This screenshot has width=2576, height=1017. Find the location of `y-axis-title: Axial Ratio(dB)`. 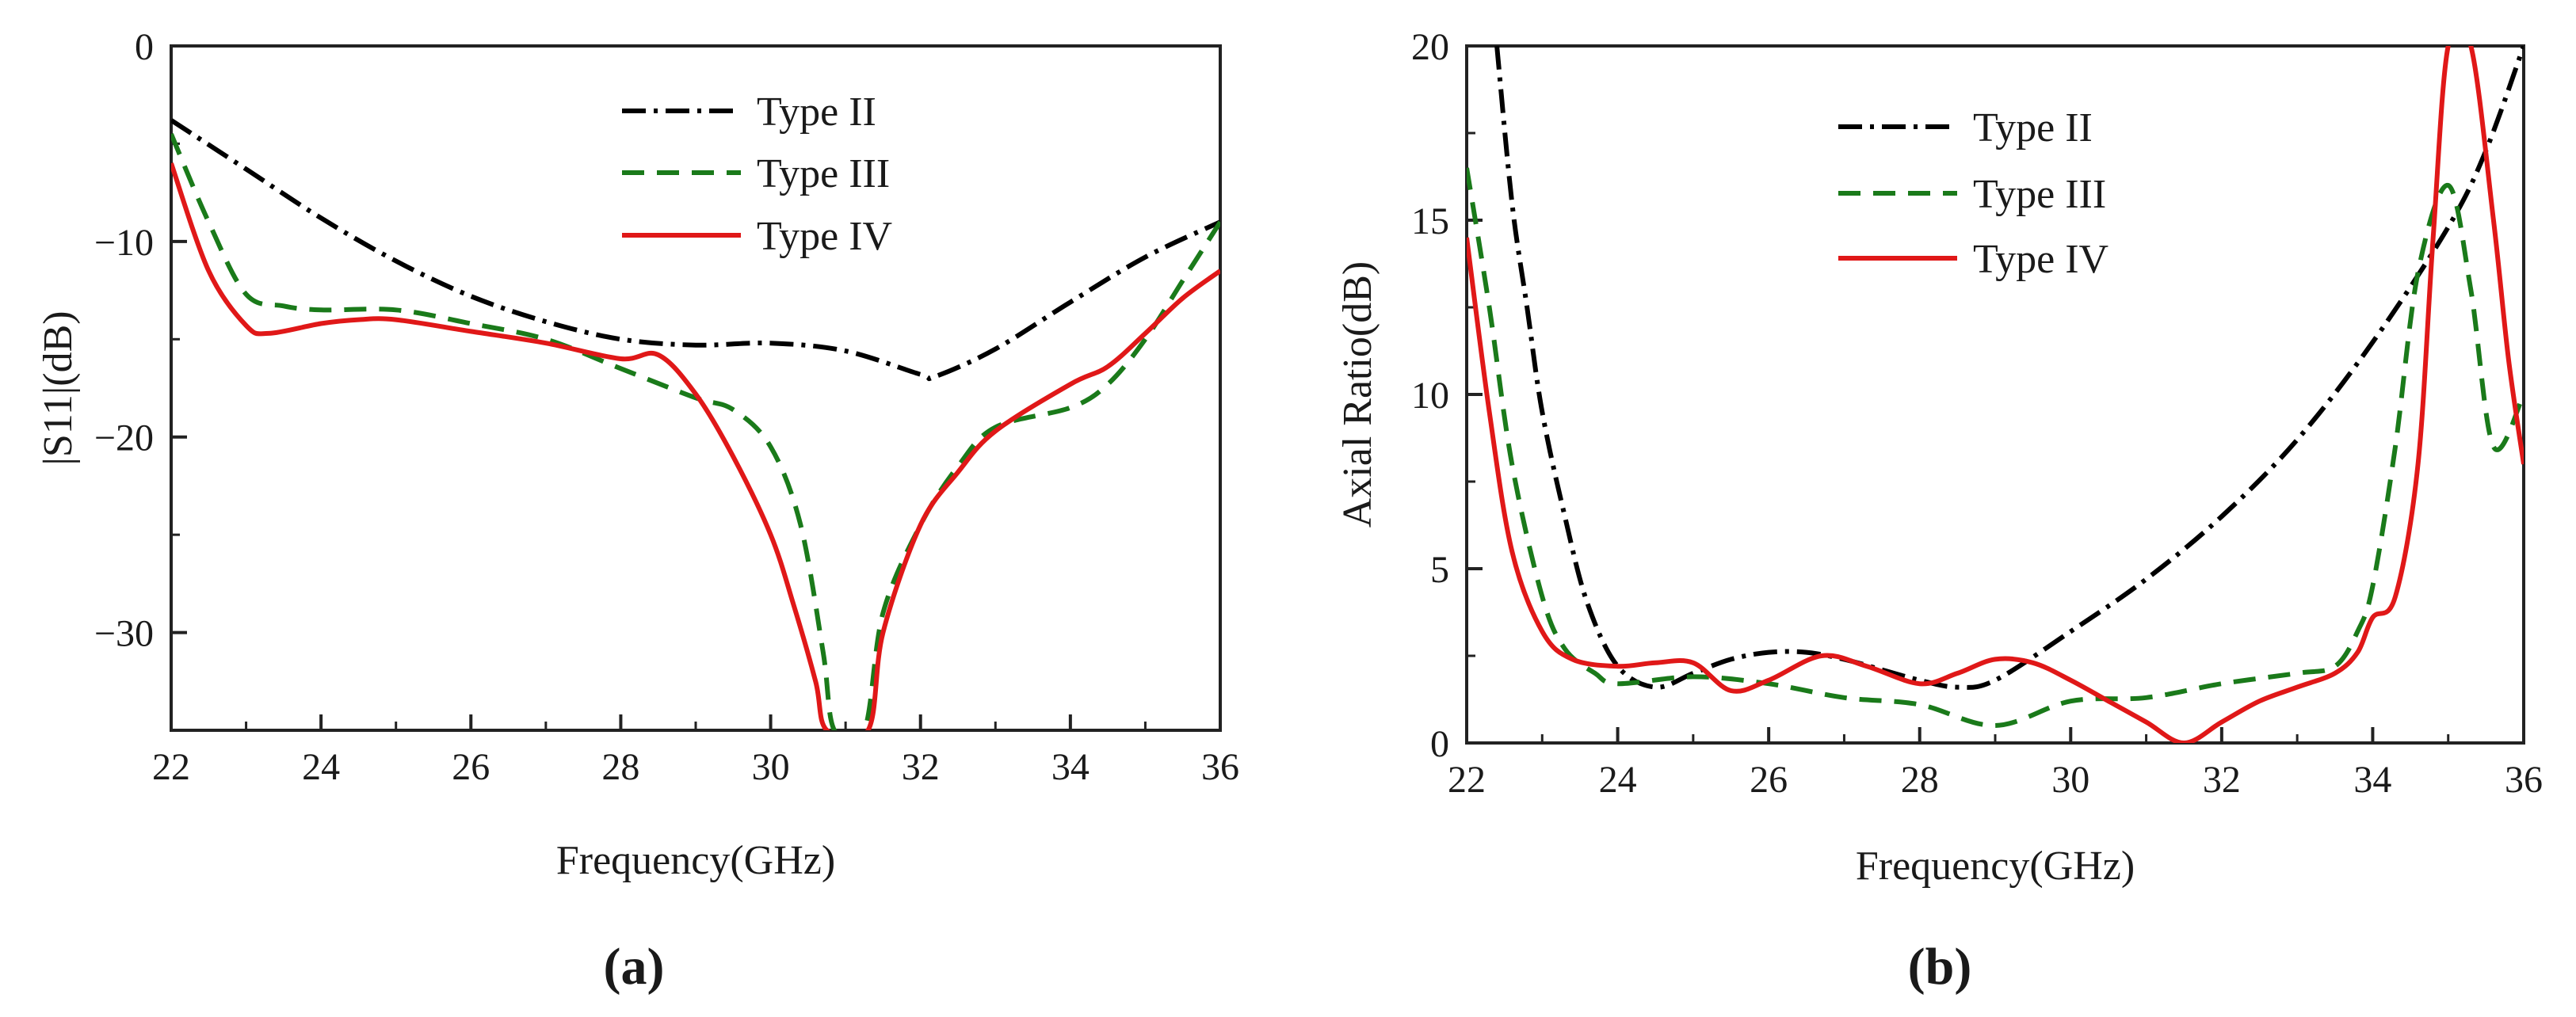

y-axis-title: Axial Ratio(dB) is located at coordinates (1357, 394).